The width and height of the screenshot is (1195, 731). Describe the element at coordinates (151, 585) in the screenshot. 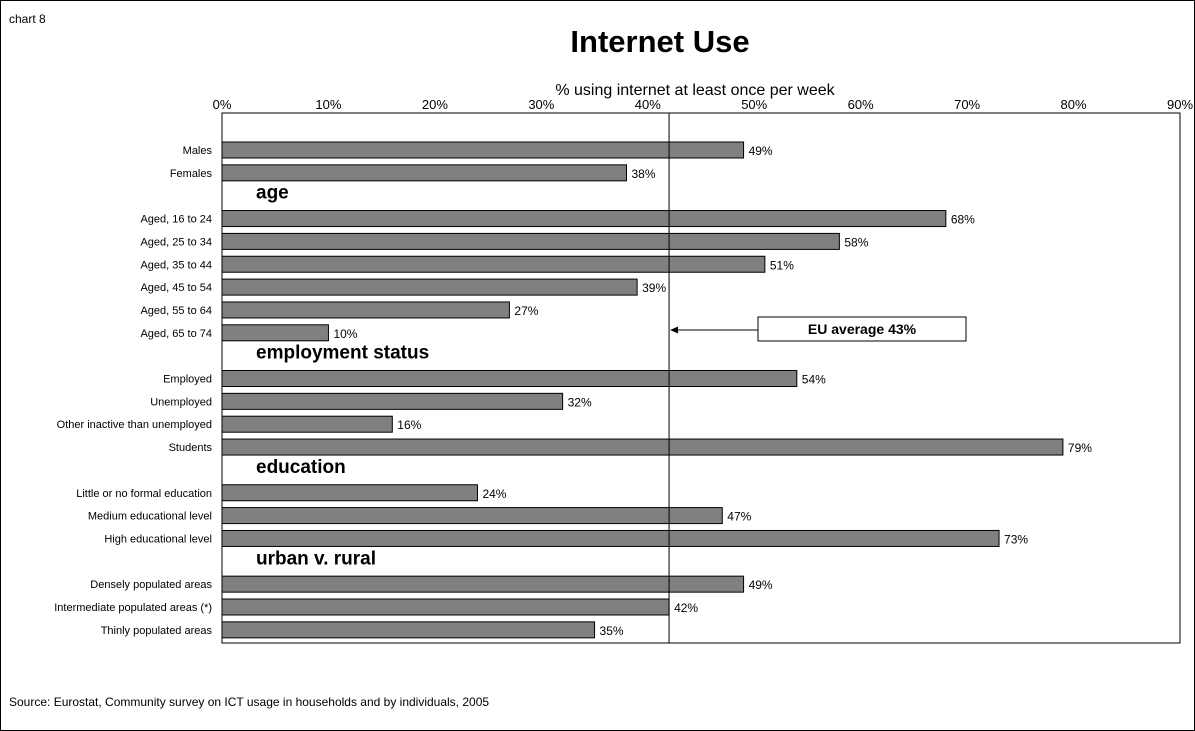

I see `category-label: Densely populated areas` at that location.